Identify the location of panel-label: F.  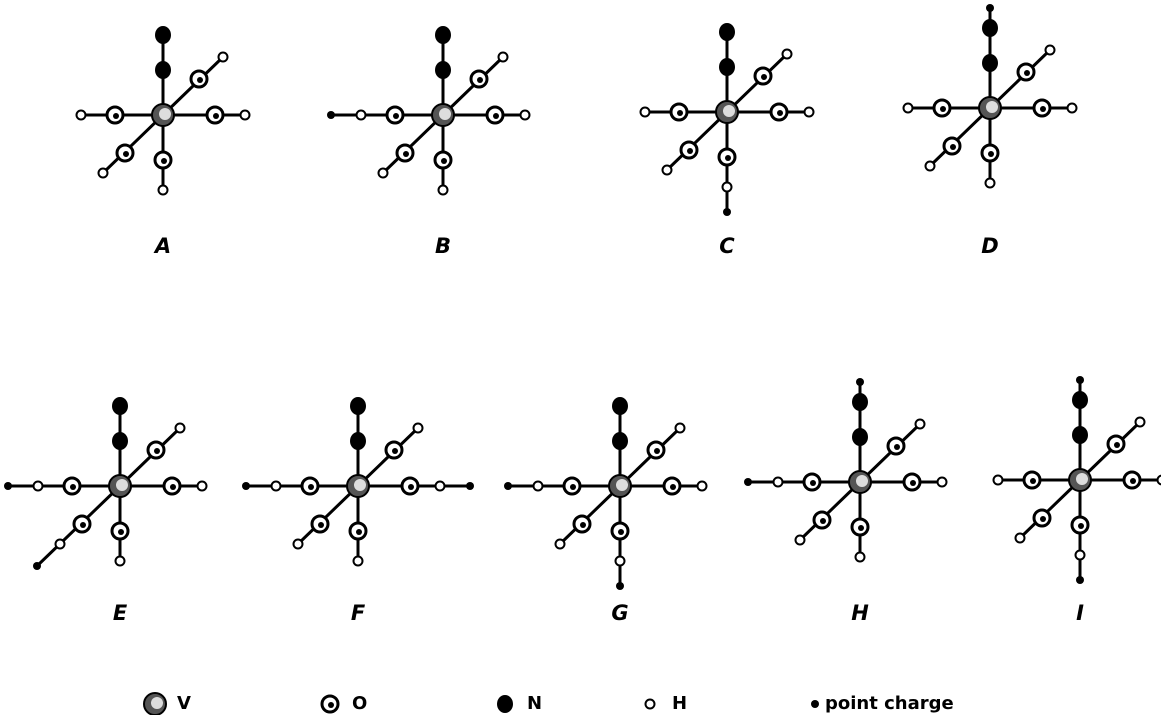
(358, 613).